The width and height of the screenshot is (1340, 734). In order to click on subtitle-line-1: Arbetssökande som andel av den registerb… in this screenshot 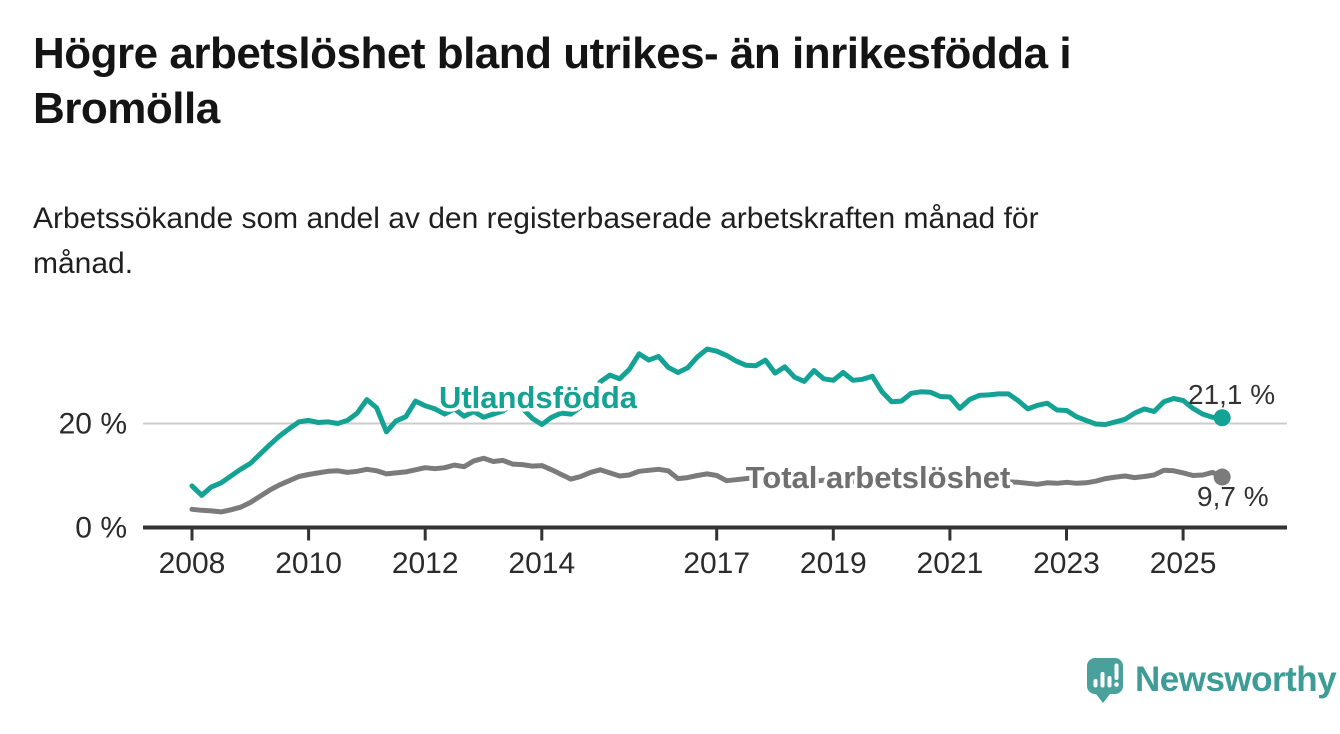, I will do `click(536, 218)`.